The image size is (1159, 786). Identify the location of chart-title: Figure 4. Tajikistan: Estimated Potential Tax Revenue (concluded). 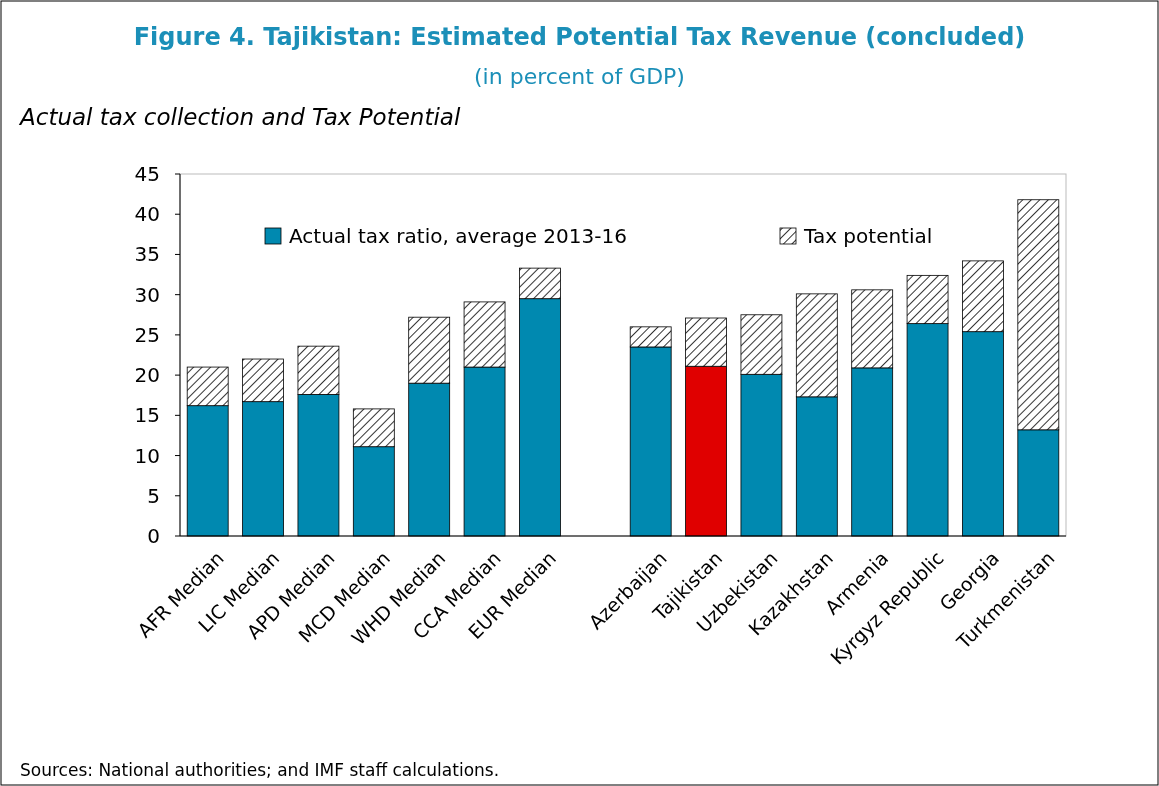
(579, 37).